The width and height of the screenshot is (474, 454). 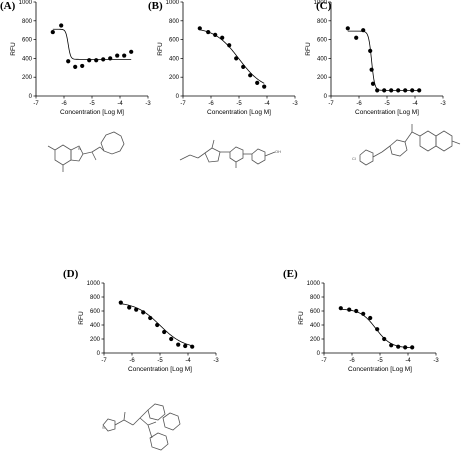 I want to click on panel-label: (C), so click(x=324, y=6).